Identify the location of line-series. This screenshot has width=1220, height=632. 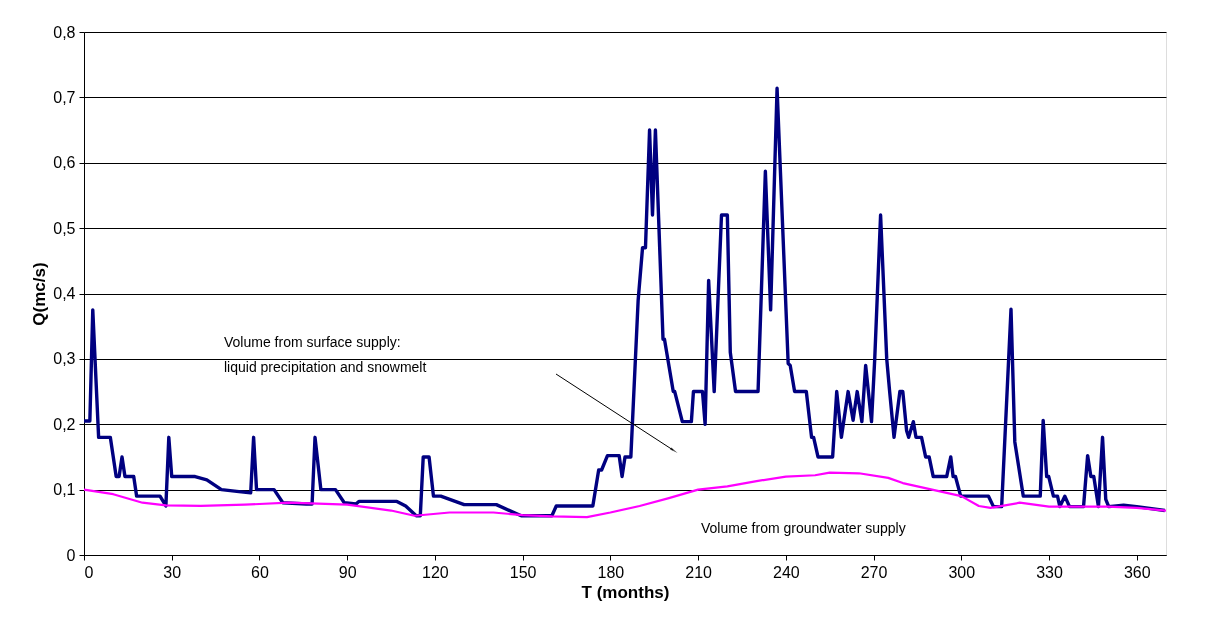
(625, 495).